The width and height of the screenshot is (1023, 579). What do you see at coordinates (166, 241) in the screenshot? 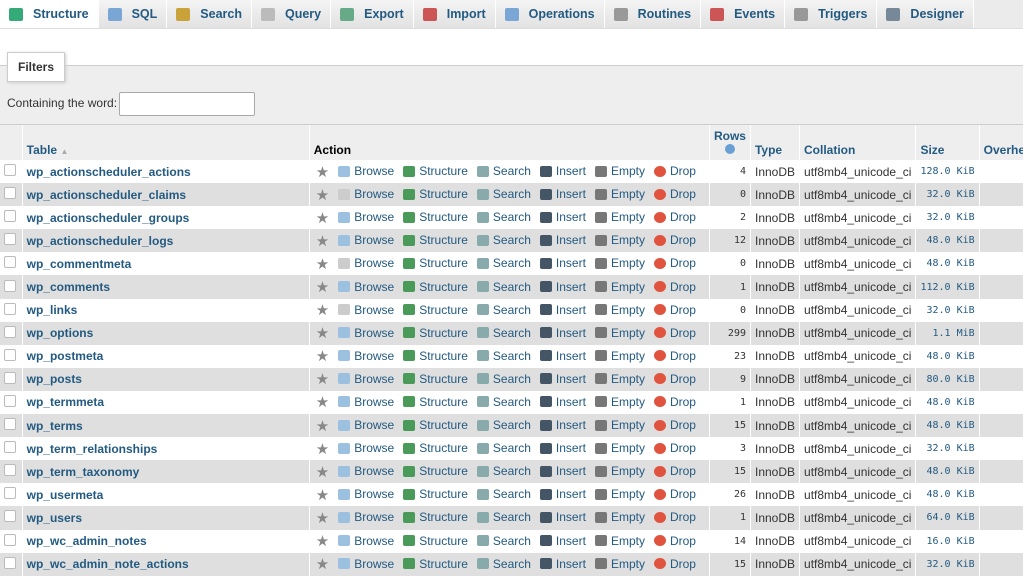
I see `table-name-link: wp_actionscheduler_logs` at bounding box center [166, 241].